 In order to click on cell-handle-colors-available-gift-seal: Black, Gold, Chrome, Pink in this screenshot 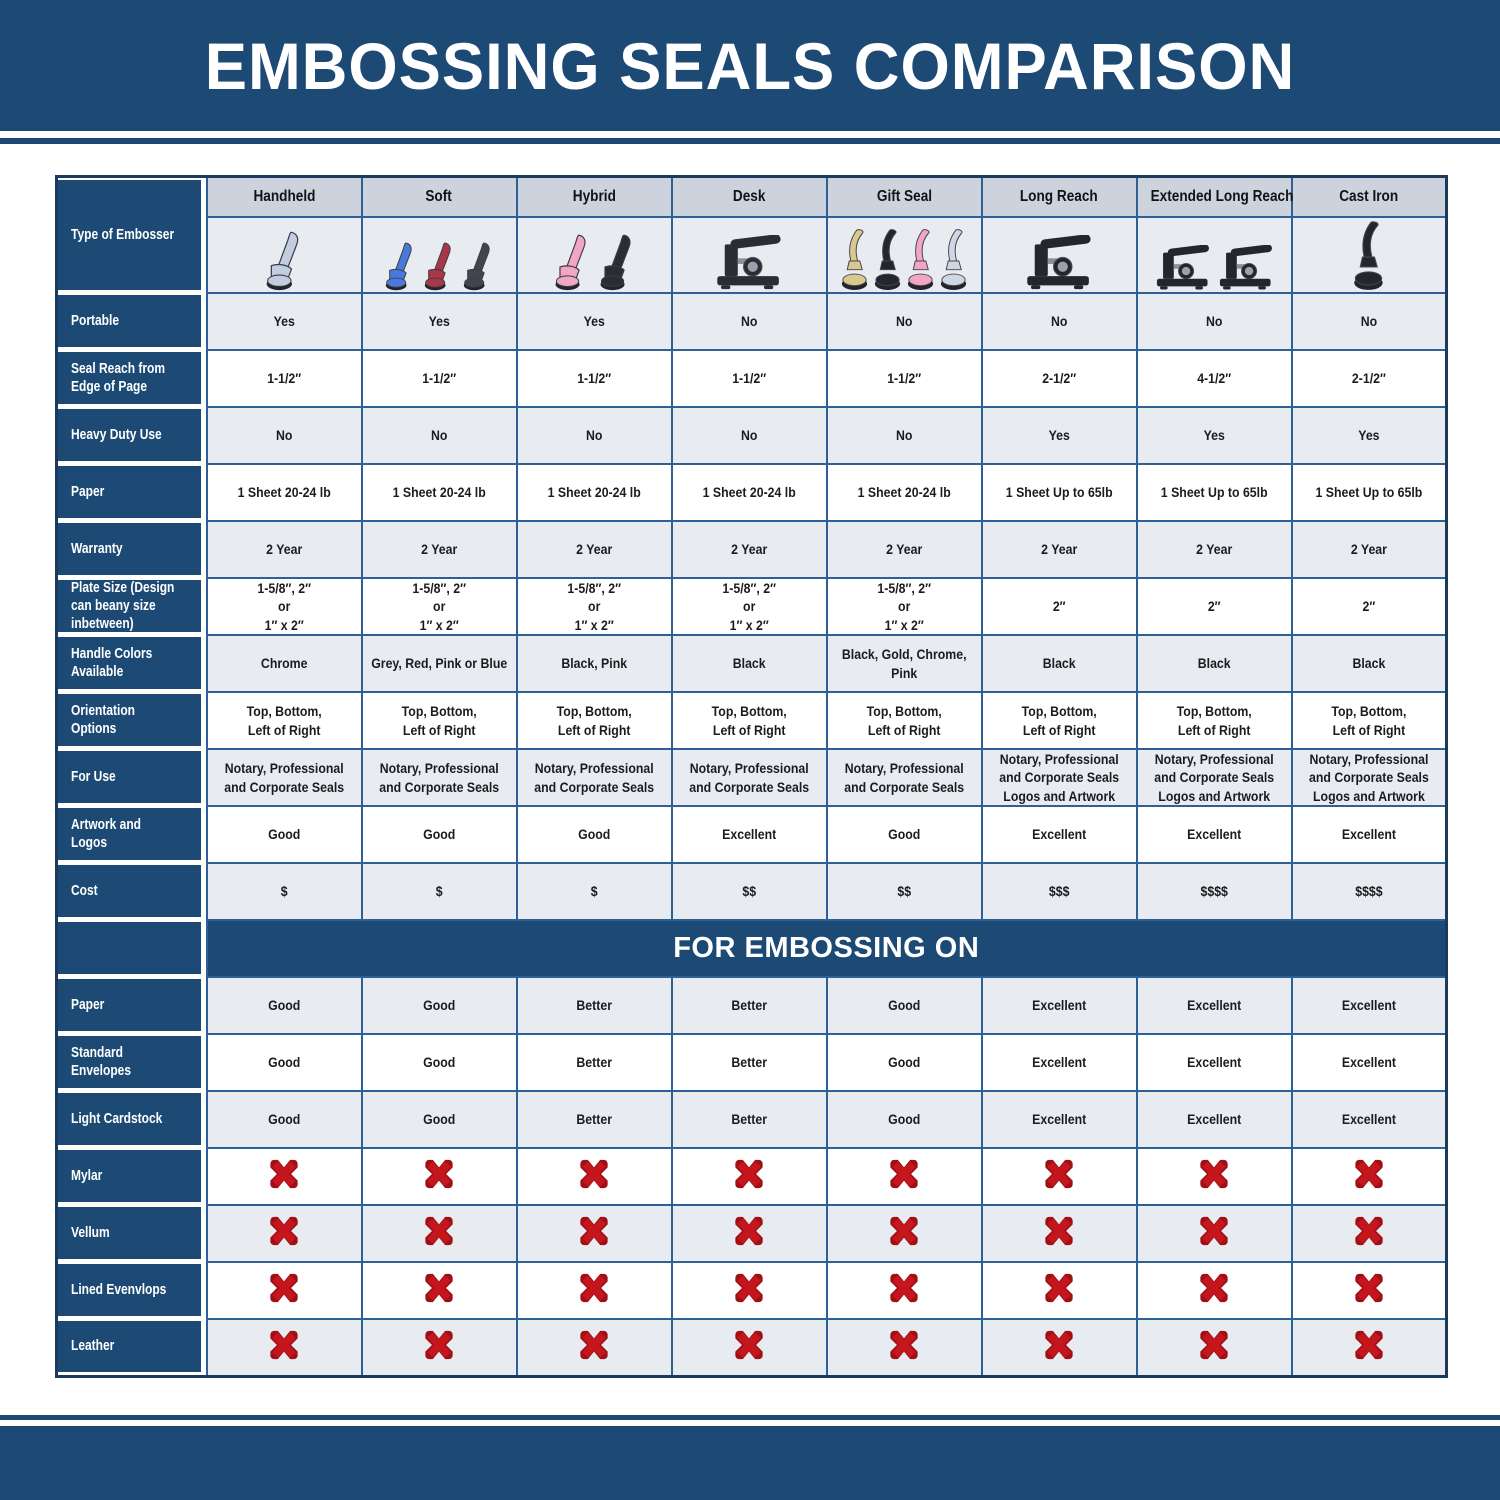, I will do `click(904, 663)`.